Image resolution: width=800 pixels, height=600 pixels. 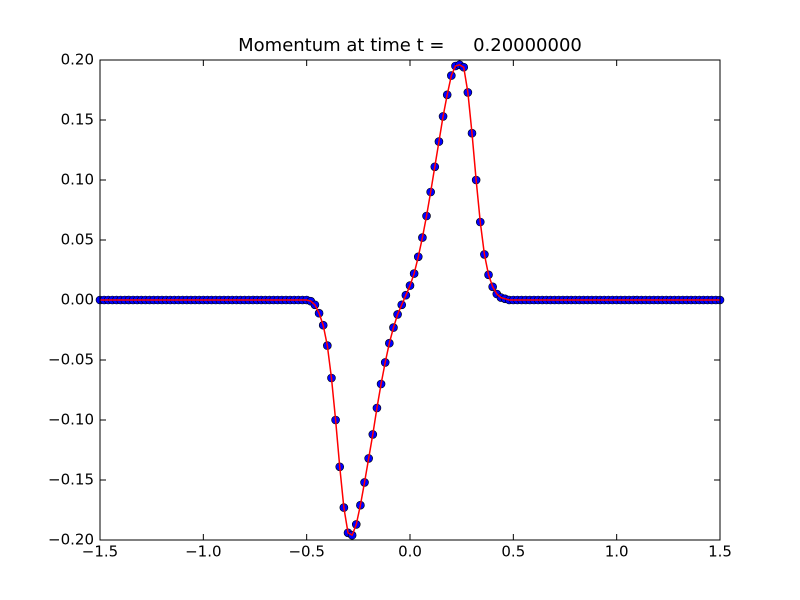 What do you see at coordinates (77, 300) in the screenshot?
I see `y-tick-label: 0.00` at bounding box center [77, 300].